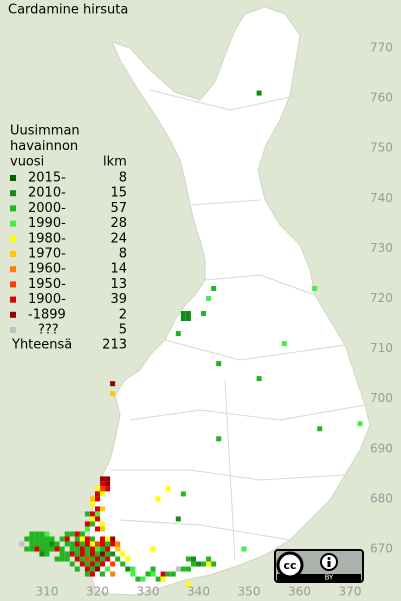 Image resolution: width=401 pixels, height=601 pixels. What do you see at coordinates (249, 592) in the screenshot?
I see `x-axis-label: 350` at bounding box center [249, 592].